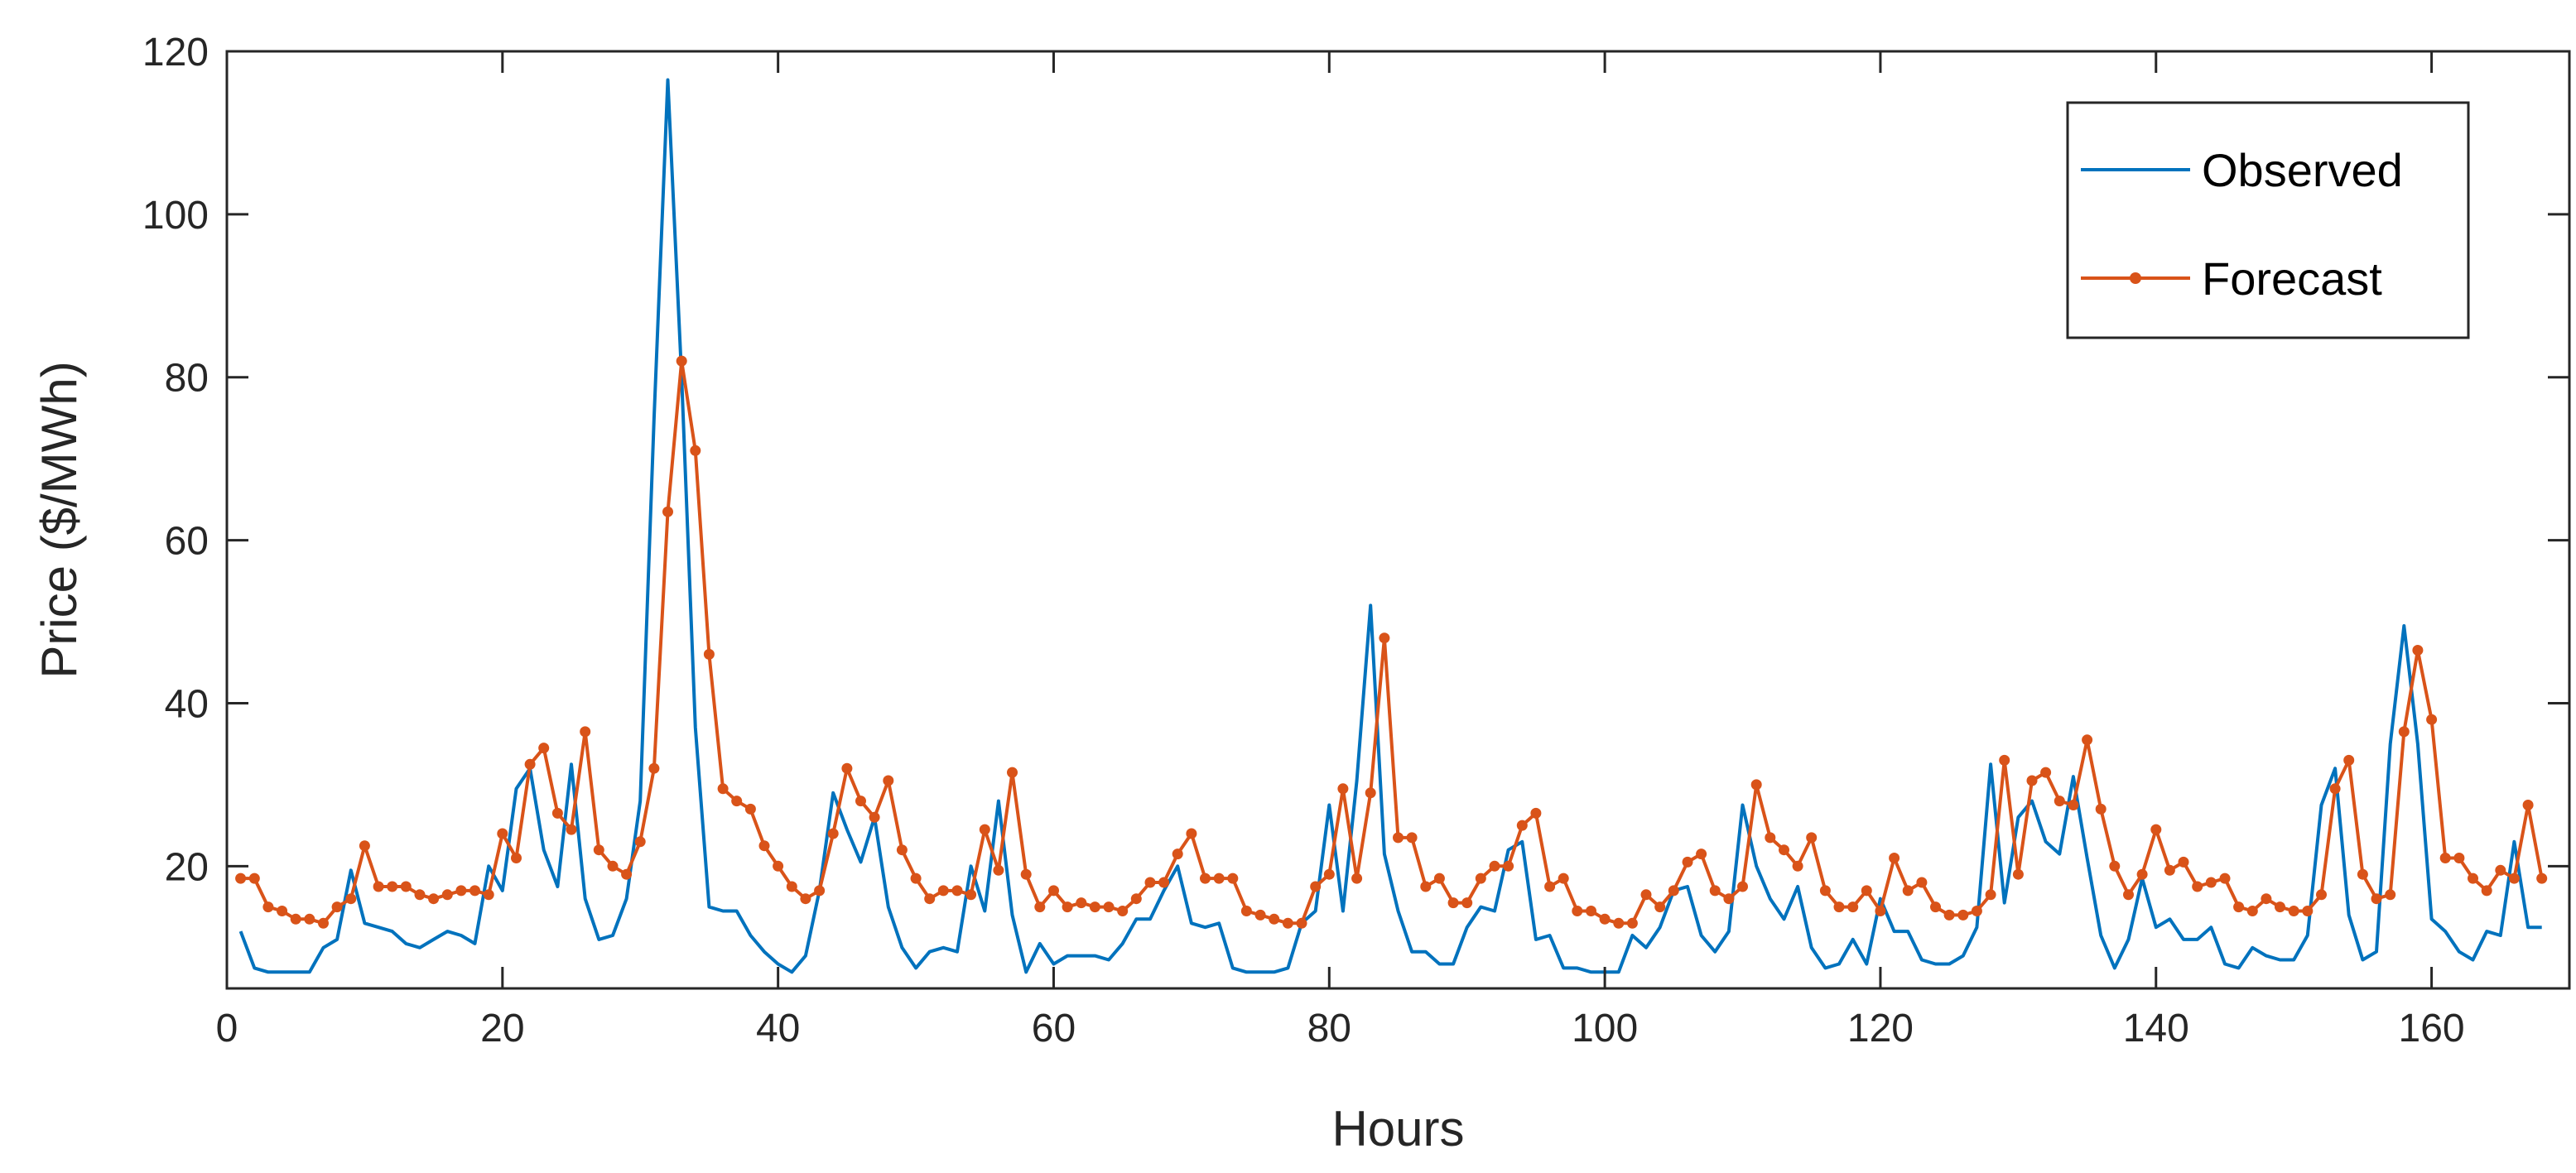  I want to click on x-tick-label-60: 60, so click(1054, 1028).